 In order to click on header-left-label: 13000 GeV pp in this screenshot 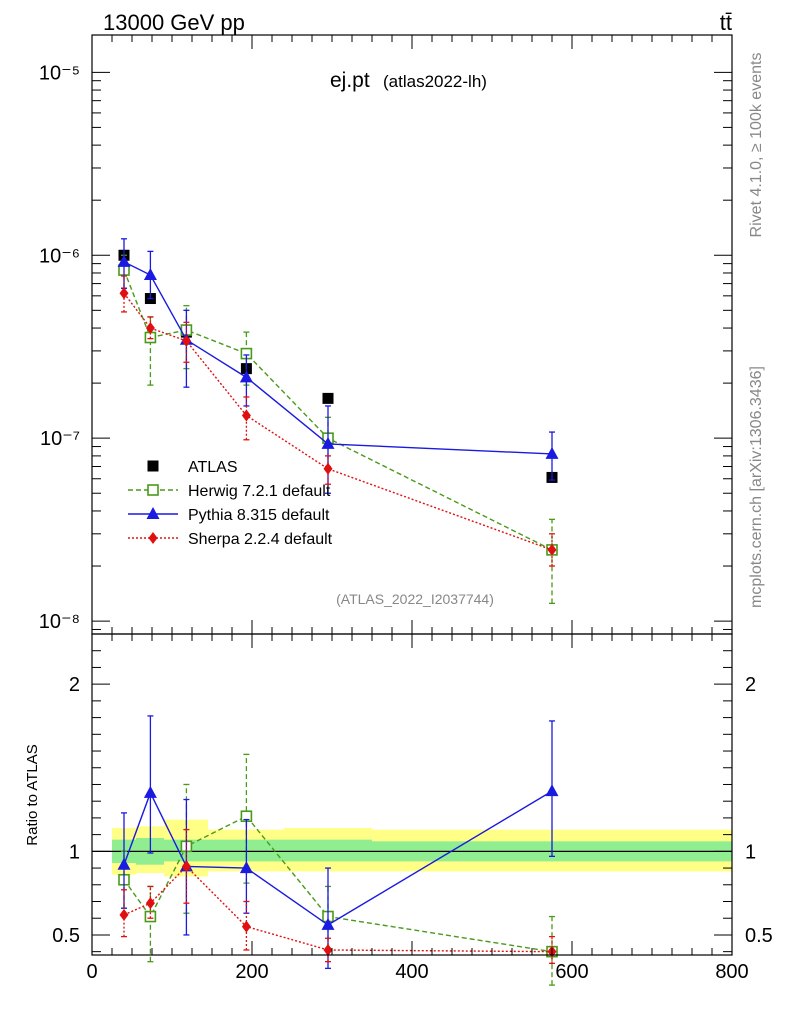, I will do `click(174, 22)`.